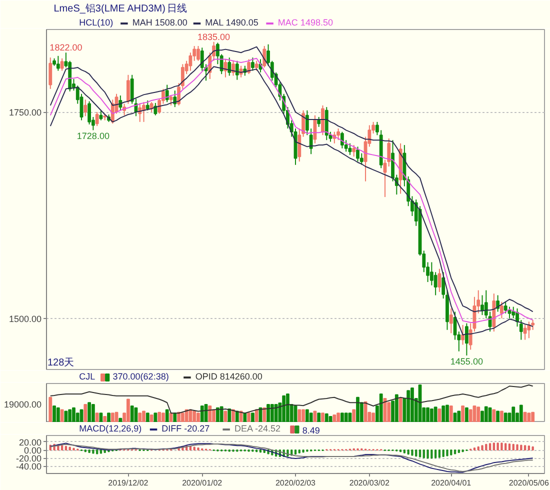  Describe the element at coordinates (23, 404) in the screenshot. I see `text: 19000.00` at that location.